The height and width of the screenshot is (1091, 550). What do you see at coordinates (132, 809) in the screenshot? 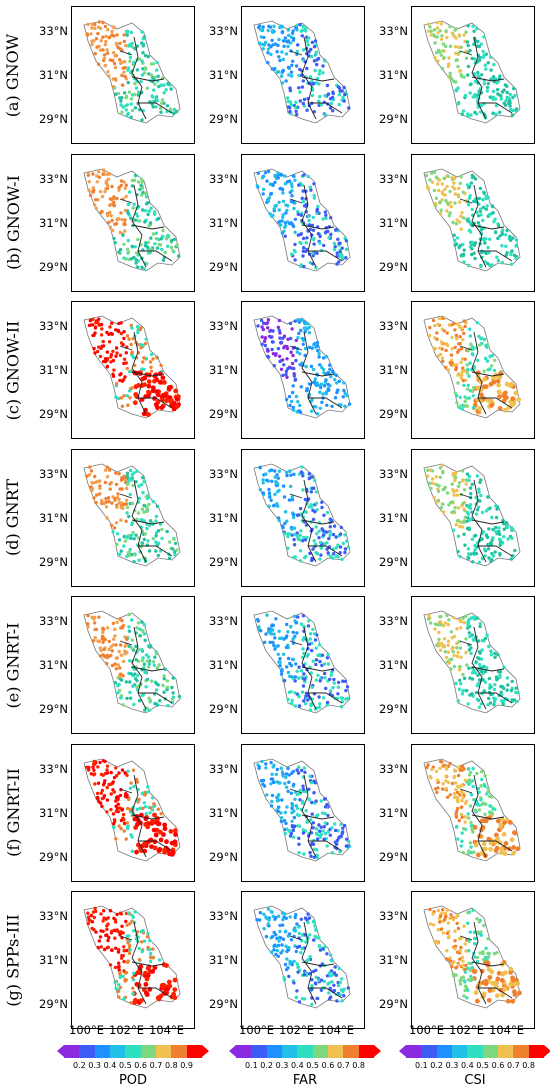
I see `basin-outline` at bounding box center [132, 809].